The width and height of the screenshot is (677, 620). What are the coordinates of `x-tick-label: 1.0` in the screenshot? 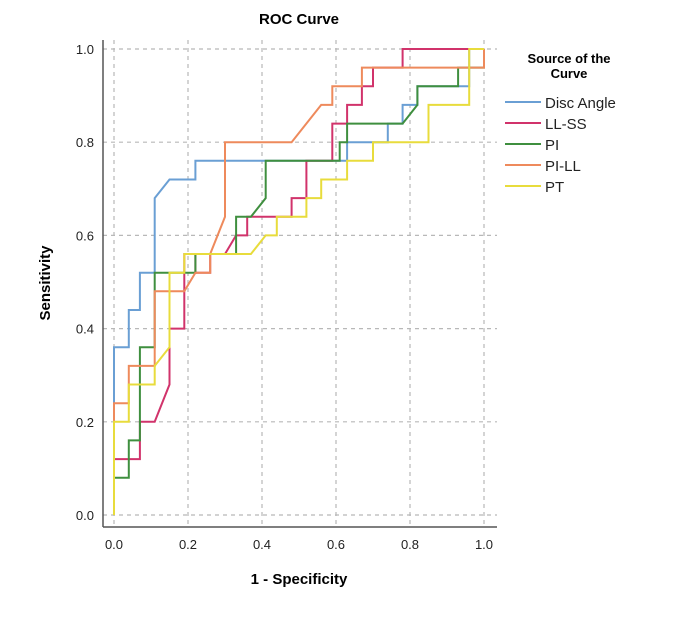 It's located at (484, 544).